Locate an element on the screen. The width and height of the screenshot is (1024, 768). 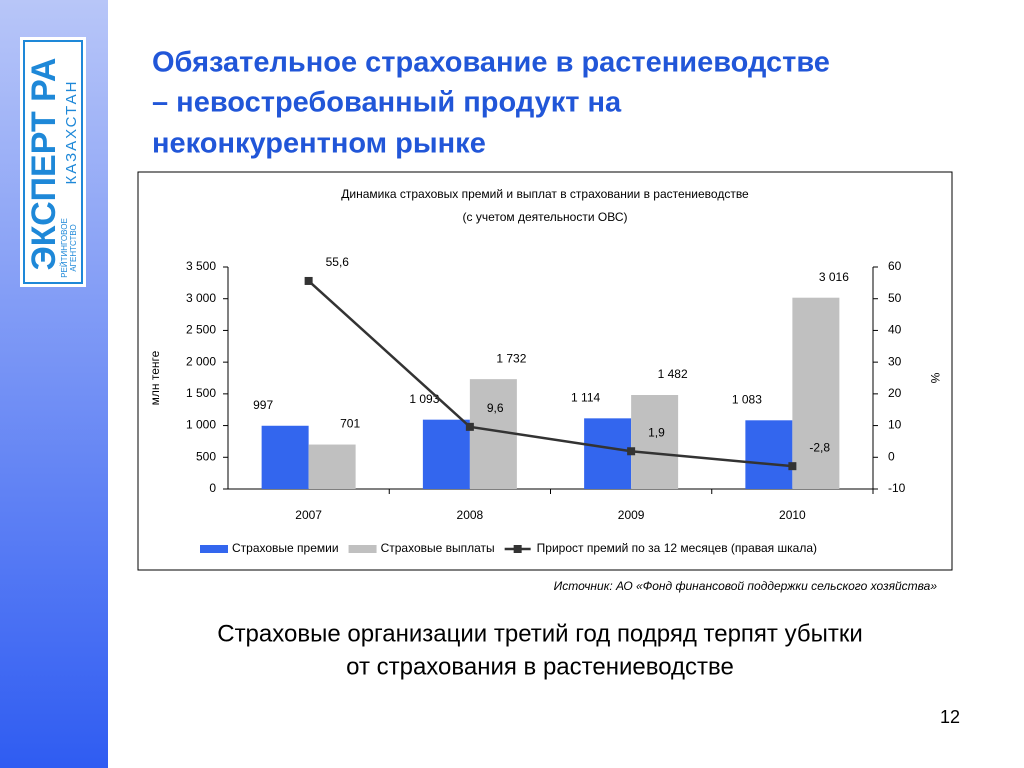
y2-tick-label: 30 is located at coordinates (895, 361).